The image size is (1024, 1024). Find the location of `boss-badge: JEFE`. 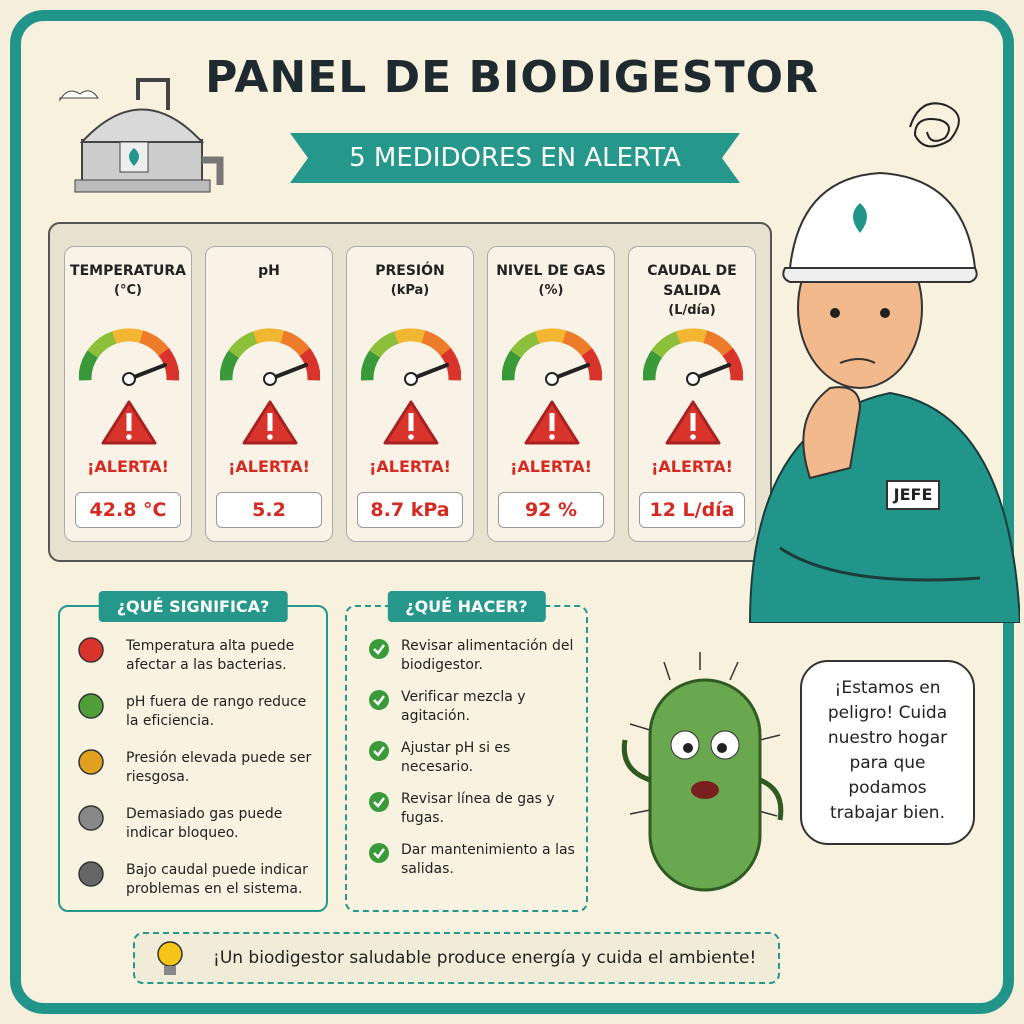

boss-badge: JEFE is located at coordinates (913, 495).